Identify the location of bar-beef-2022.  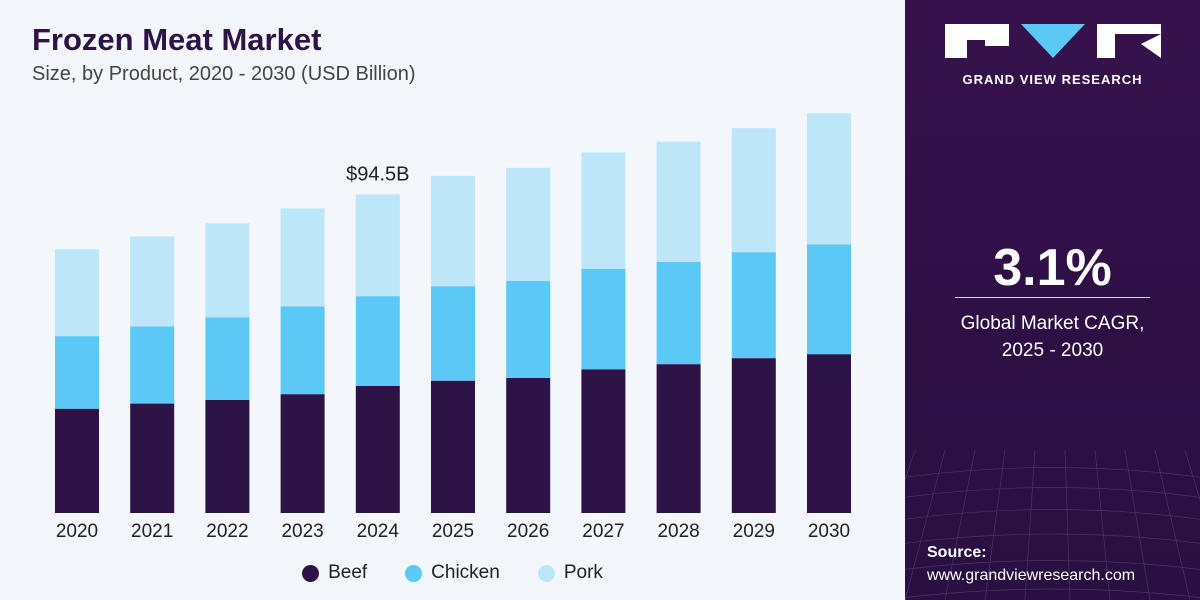
(227, 456).